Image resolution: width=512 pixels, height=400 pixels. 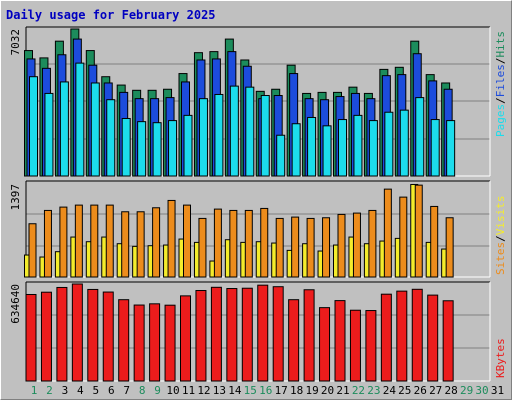 What do you see at coordinates (390, 390) in the screenshot?
I see `day-label-24: 24` at bounding box center [390, 390].